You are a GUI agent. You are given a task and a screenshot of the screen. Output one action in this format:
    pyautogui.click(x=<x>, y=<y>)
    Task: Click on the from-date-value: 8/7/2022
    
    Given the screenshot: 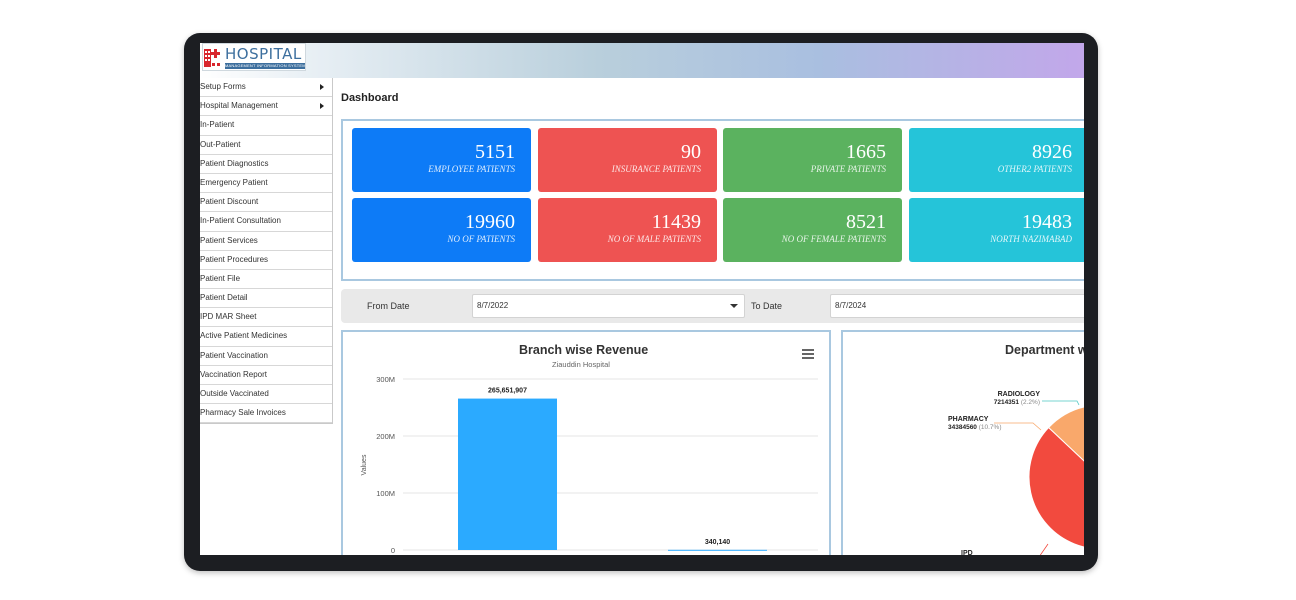 What is the action you would take?
    pyautogui.click(x=493, y=305)
    